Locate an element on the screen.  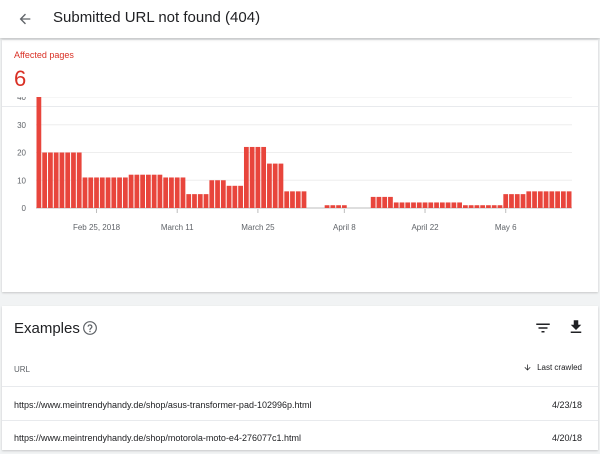
column-header-last-crawled: Last crawled is located at coordinates (552, 367).